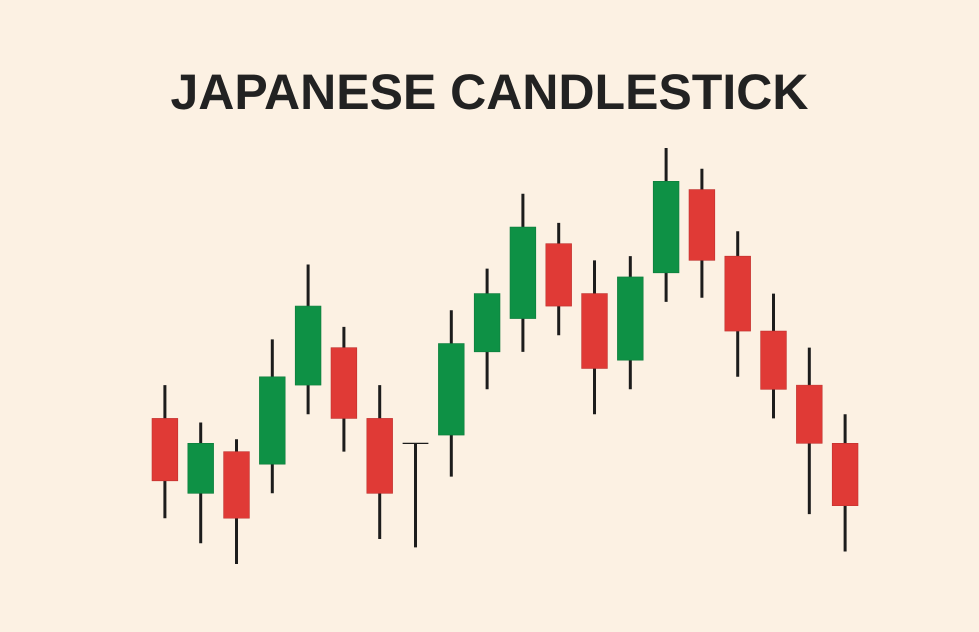 The width and height of the screenshot is (979, 632). Describe the element at coordinates (489, 92) in the screenshot. I see `chart-title: JAPANESE CANDLESTICK` at that location.